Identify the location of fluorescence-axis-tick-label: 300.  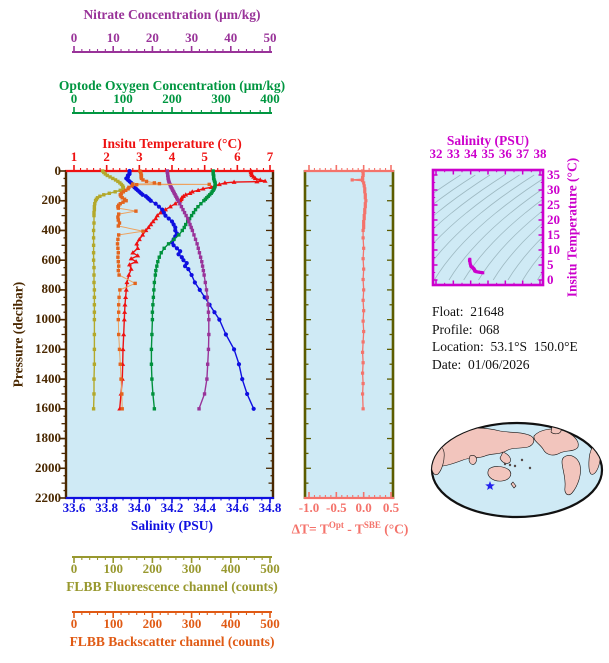
(191, 568).